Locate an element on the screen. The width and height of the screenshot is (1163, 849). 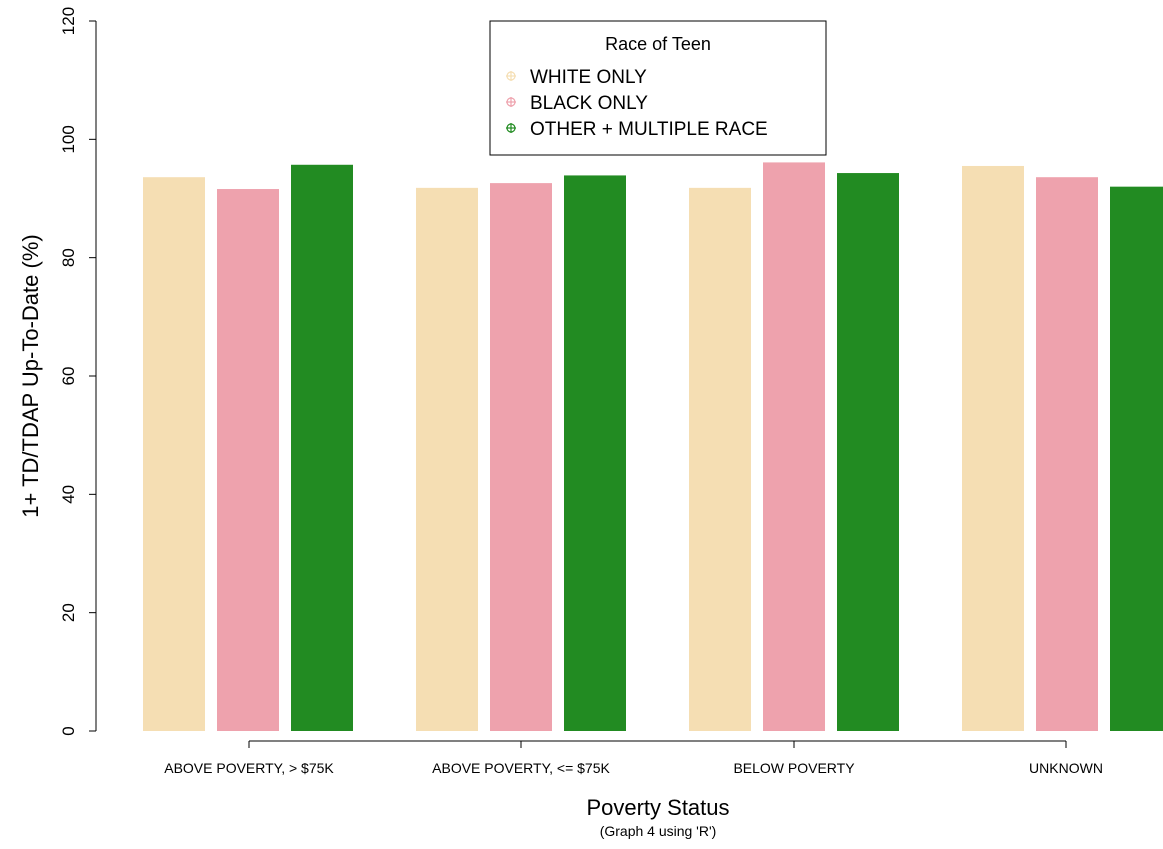
x-tick-label: BELOW POVERTY is located at coordinates (794, 768).